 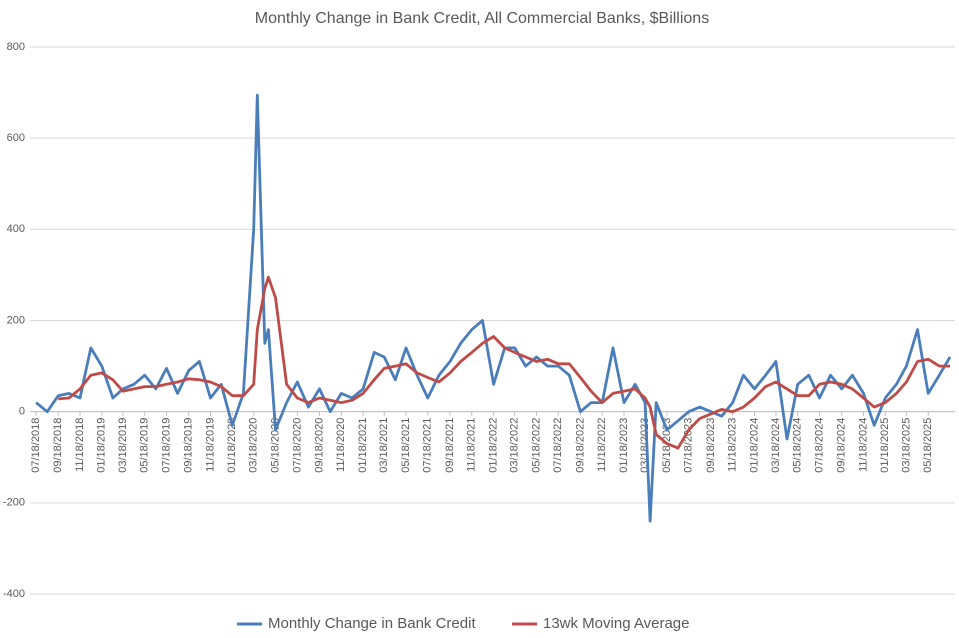 I want to click on x-tick-label: 09/18/2018, so click(x=58, y=445).